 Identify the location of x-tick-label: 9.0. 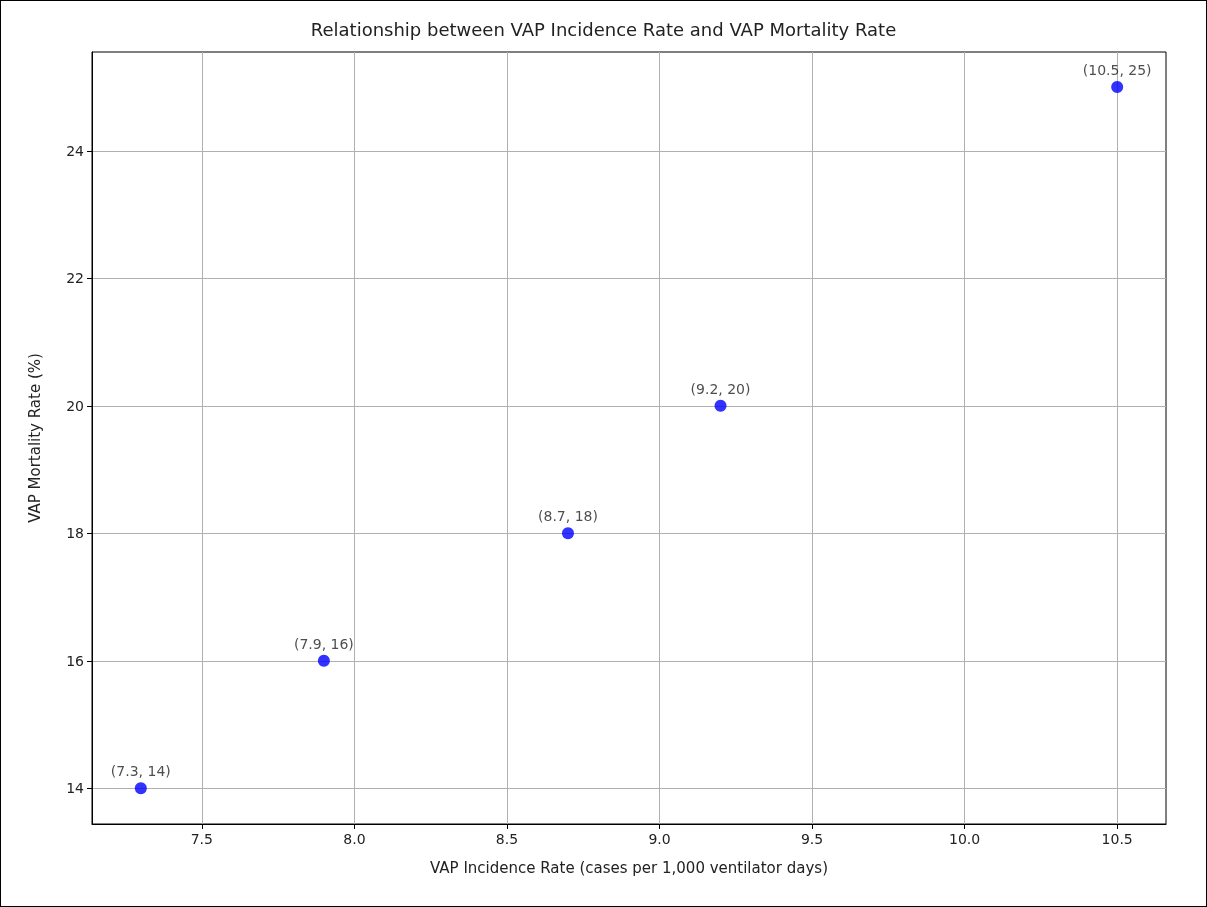
(659, 839).